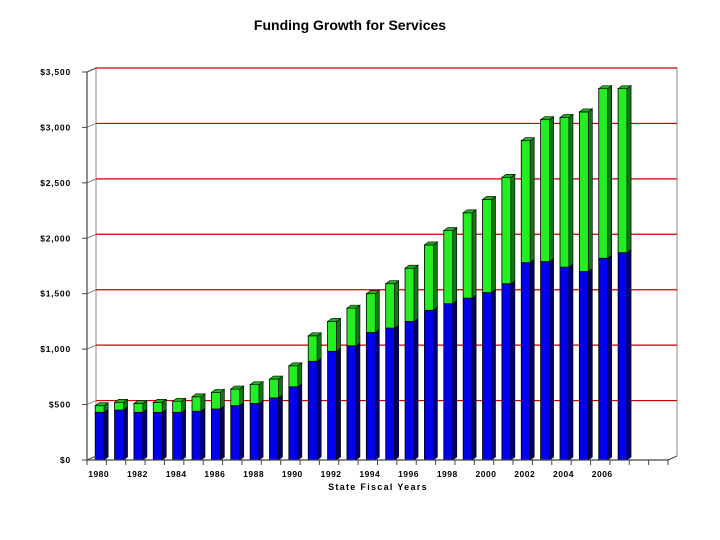 This screenshot has height=540, width=720. What do you see at coordinates (506, 230) in the screenshot?
I see `bar-growth-2001` at bounding box center [506, 230].